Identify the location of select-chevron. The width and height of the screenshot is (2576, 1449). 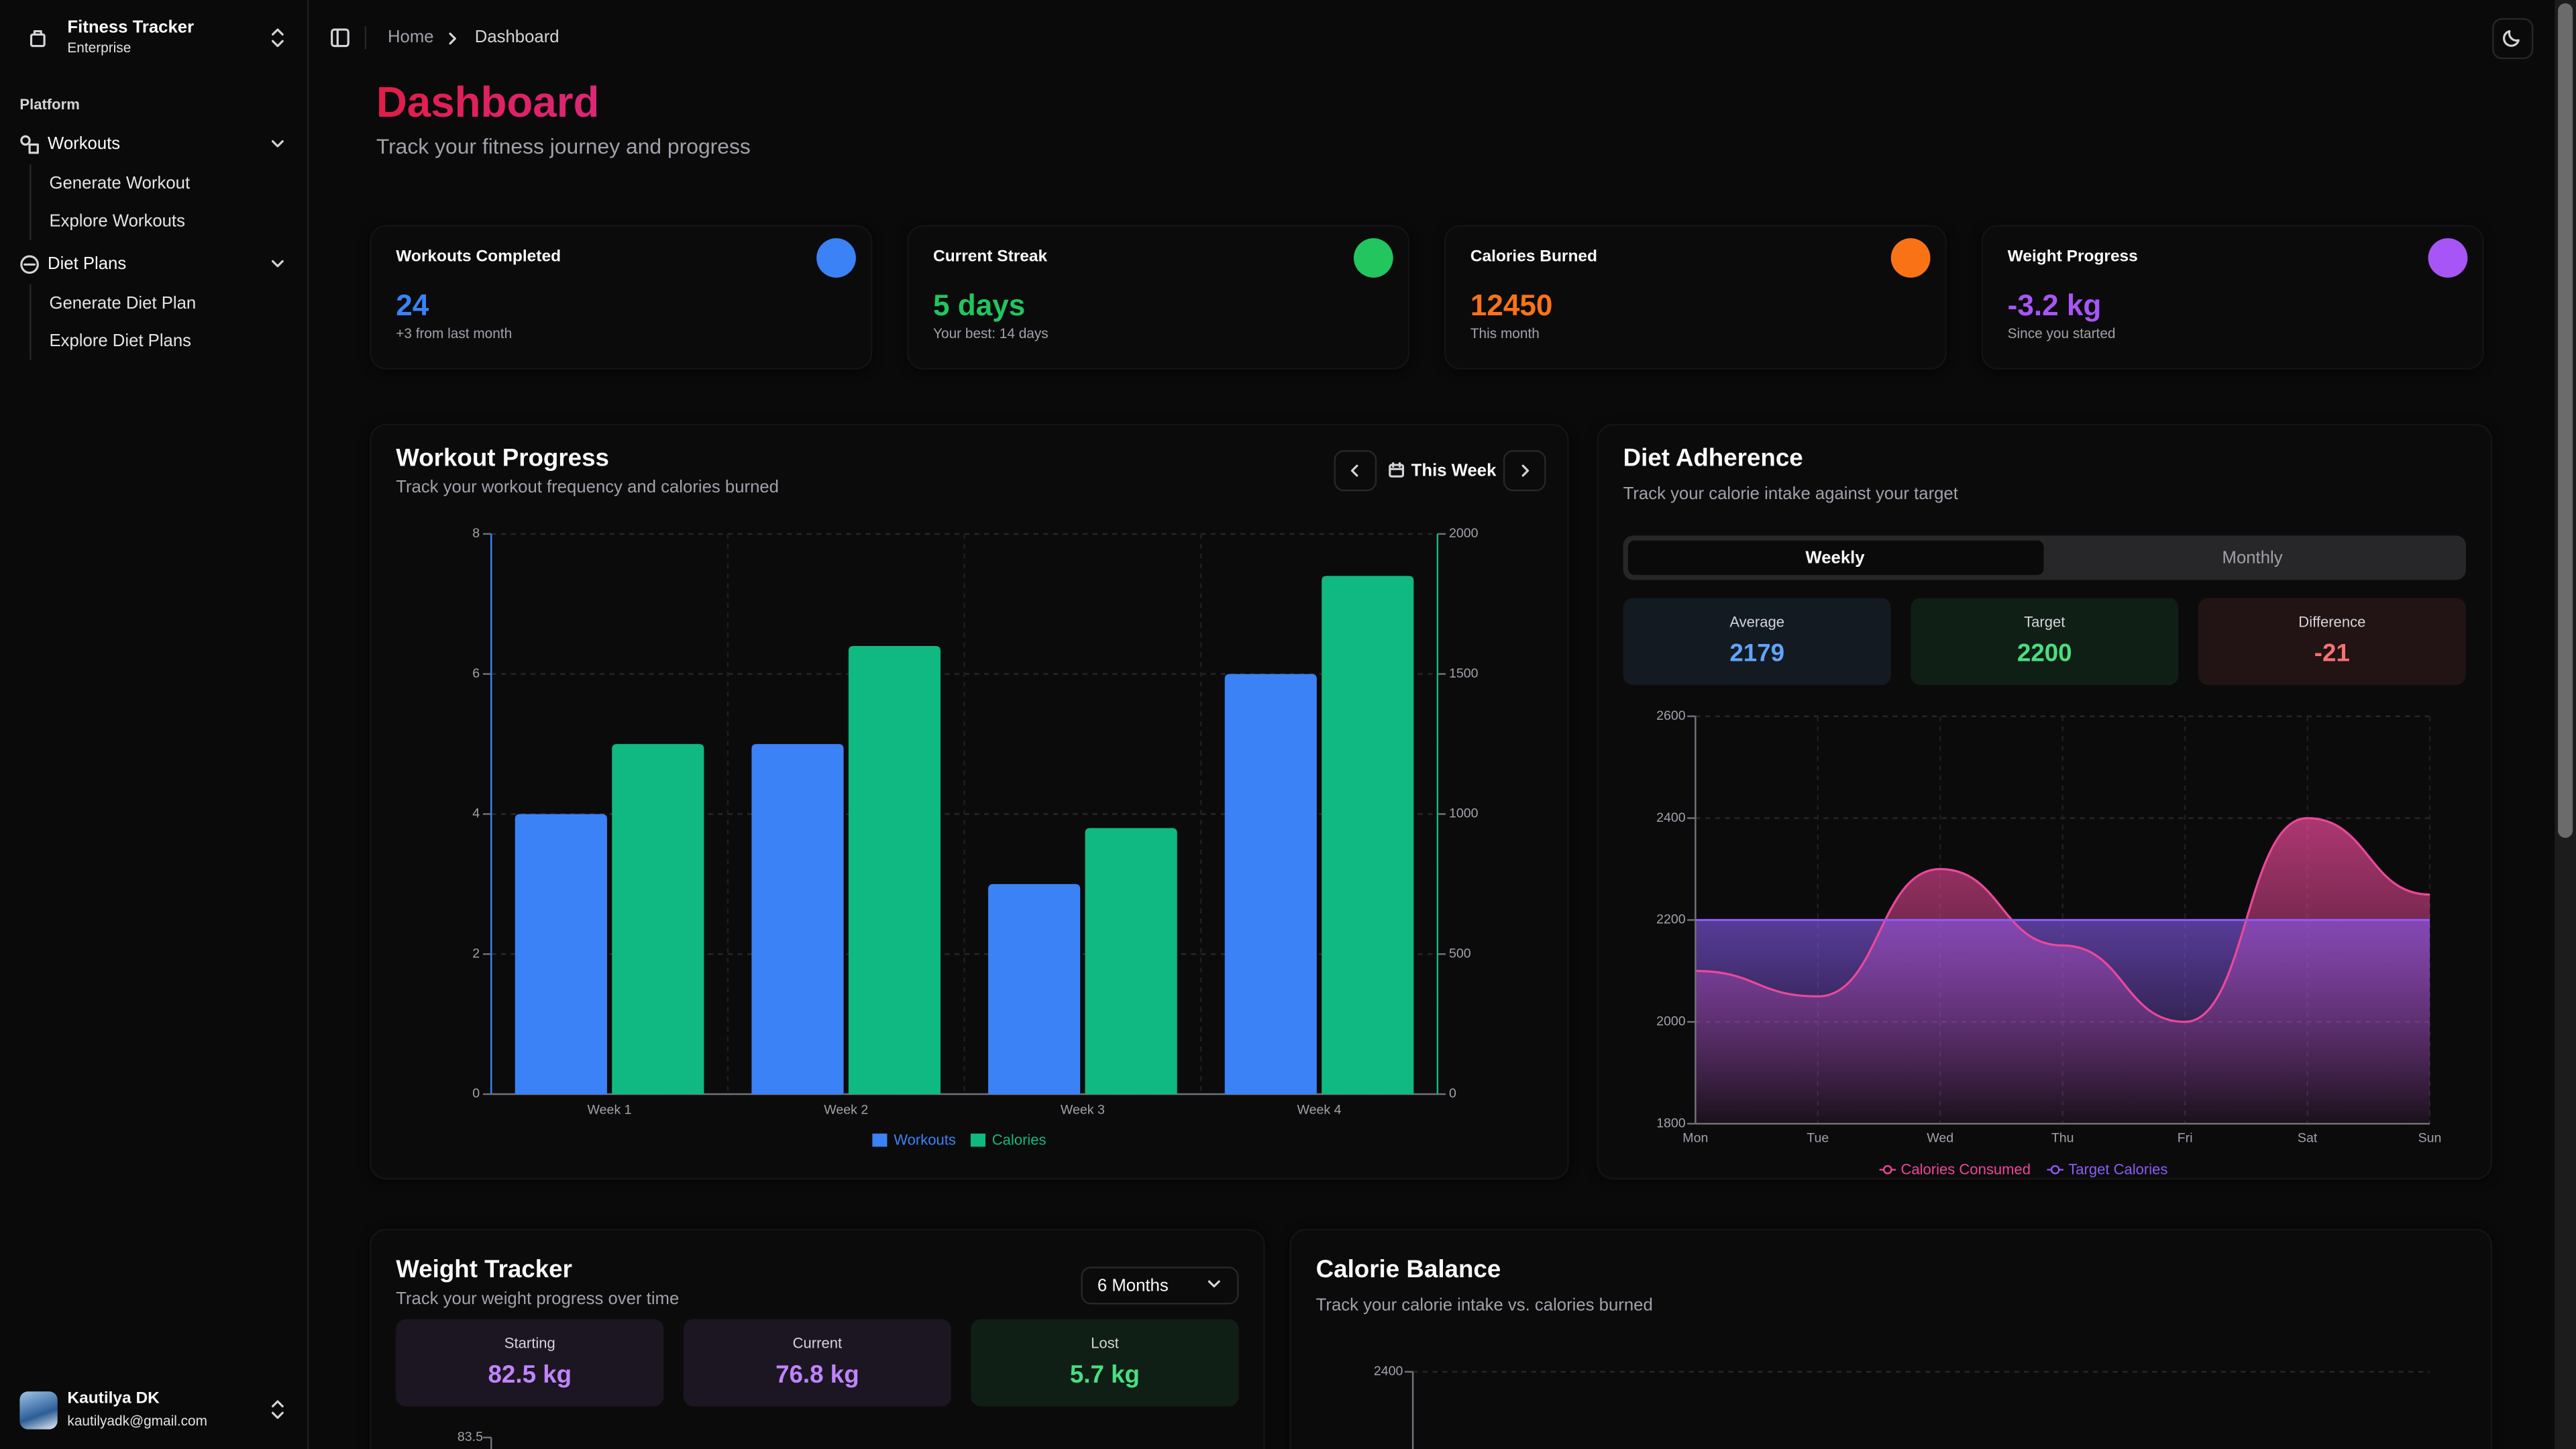
(1214, 1284).